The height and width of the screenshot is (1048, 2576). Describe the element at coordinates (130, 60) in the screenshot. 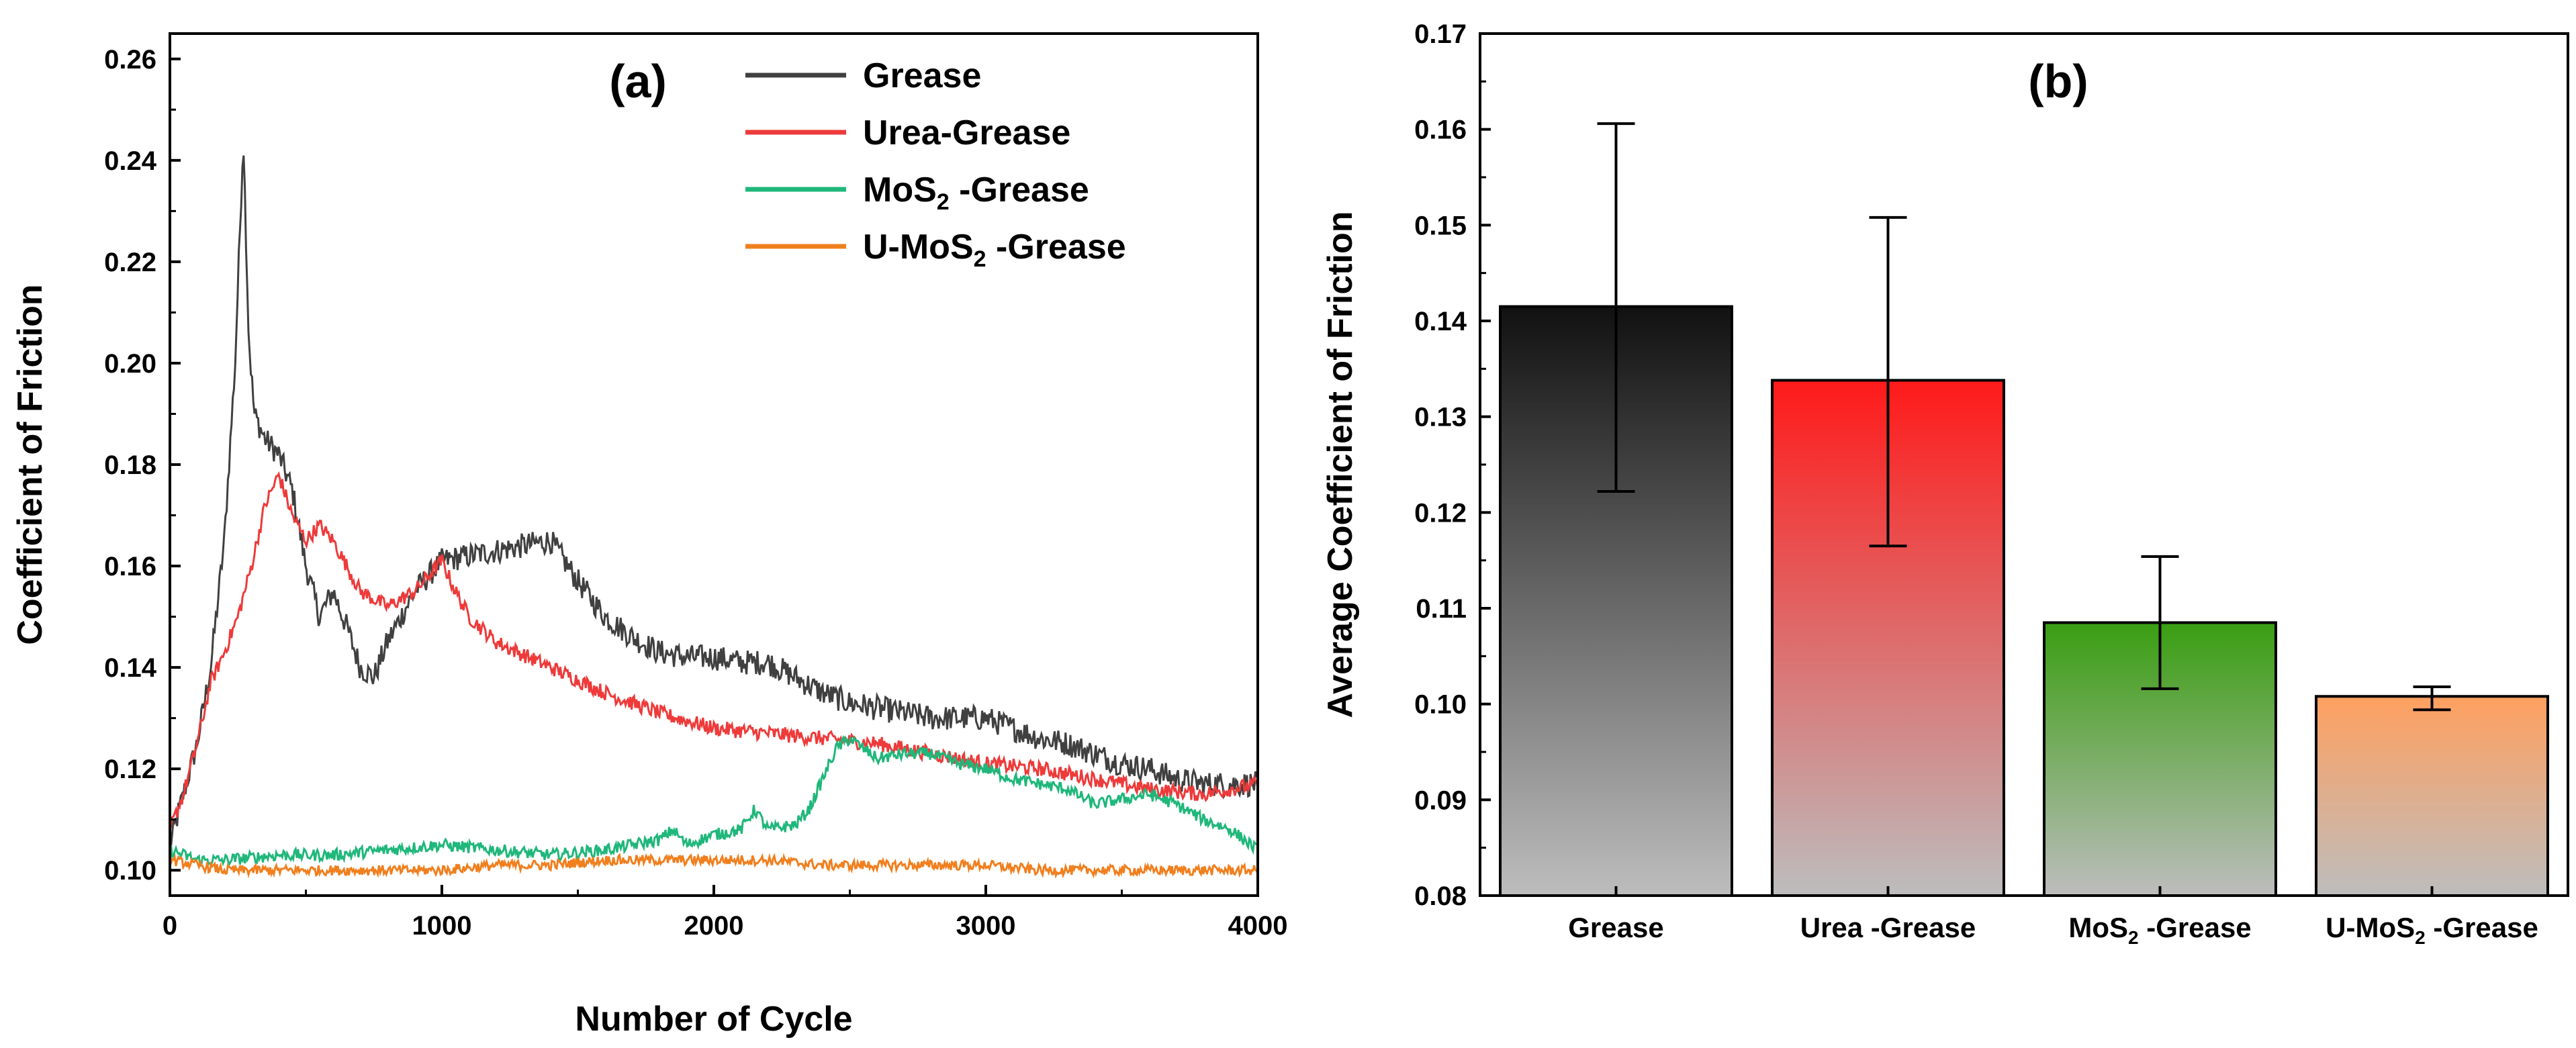

I see `y-tick-label: 0.26` at that location.